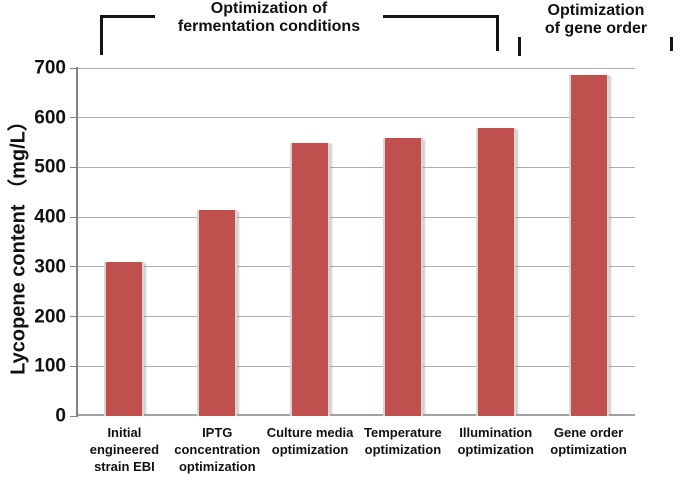 This screenshot has height=482, width=685. I want to click on x-axis-line, so click(356, 415).